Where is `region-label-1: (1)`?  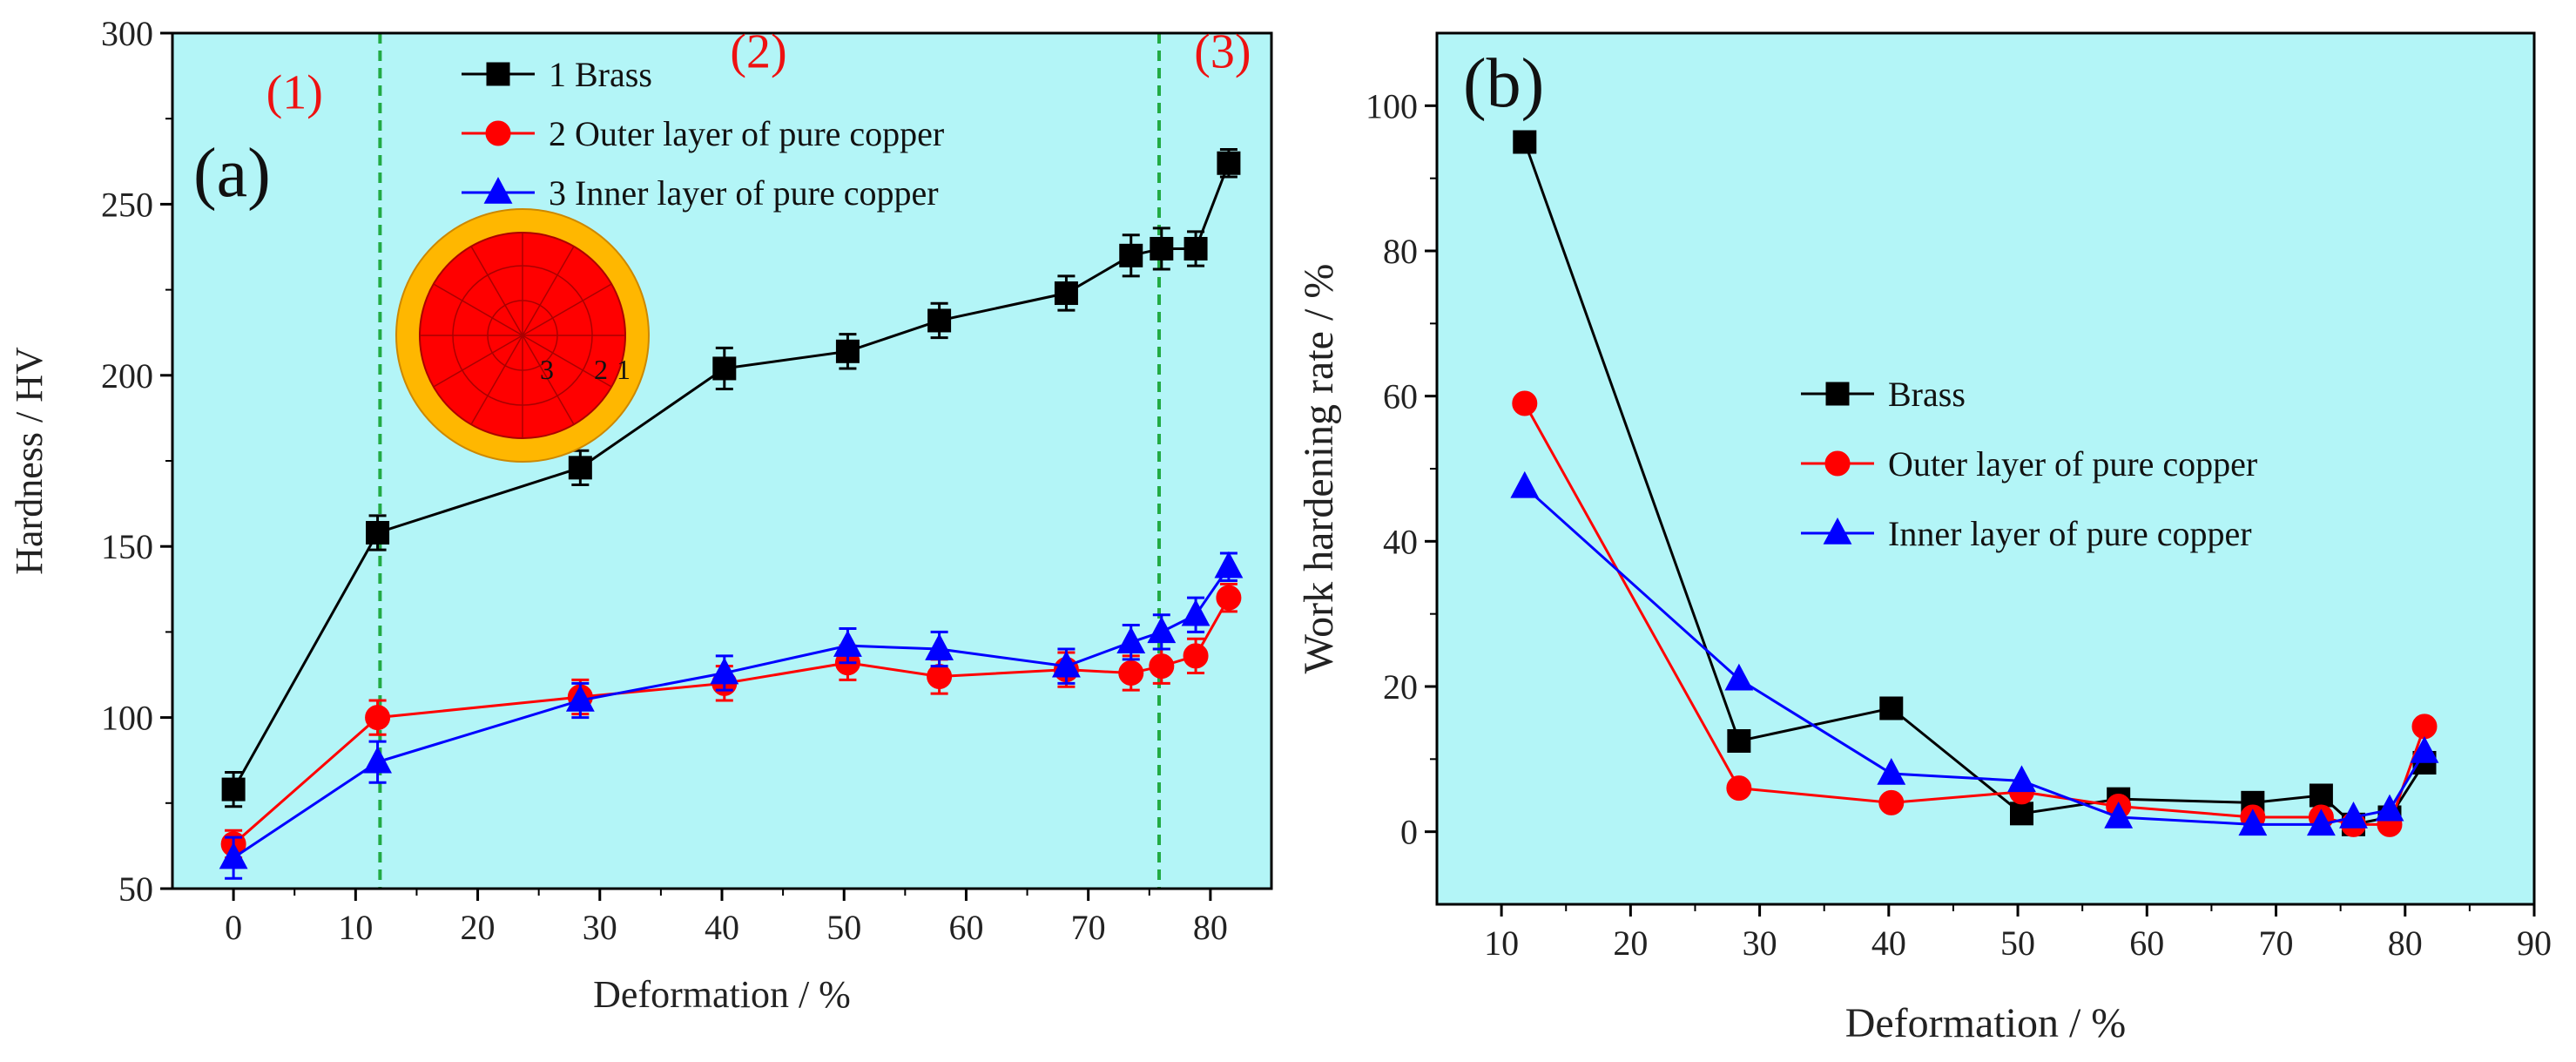 region-label-1: (1) is located at coordinates (295, 92).